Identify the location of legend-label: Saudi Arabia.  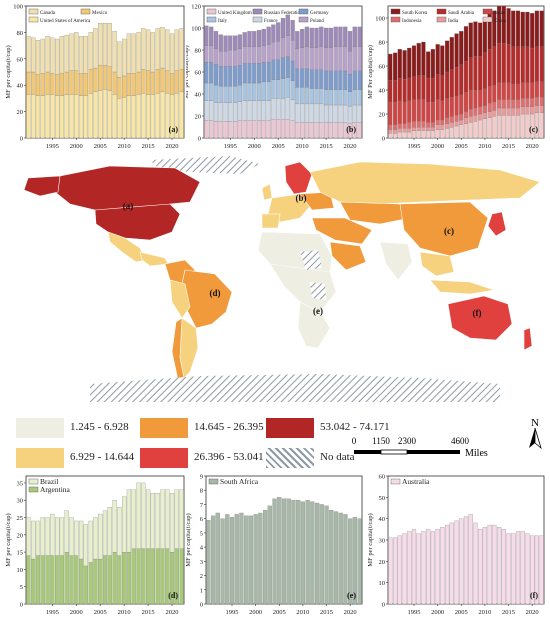
(461, 13).